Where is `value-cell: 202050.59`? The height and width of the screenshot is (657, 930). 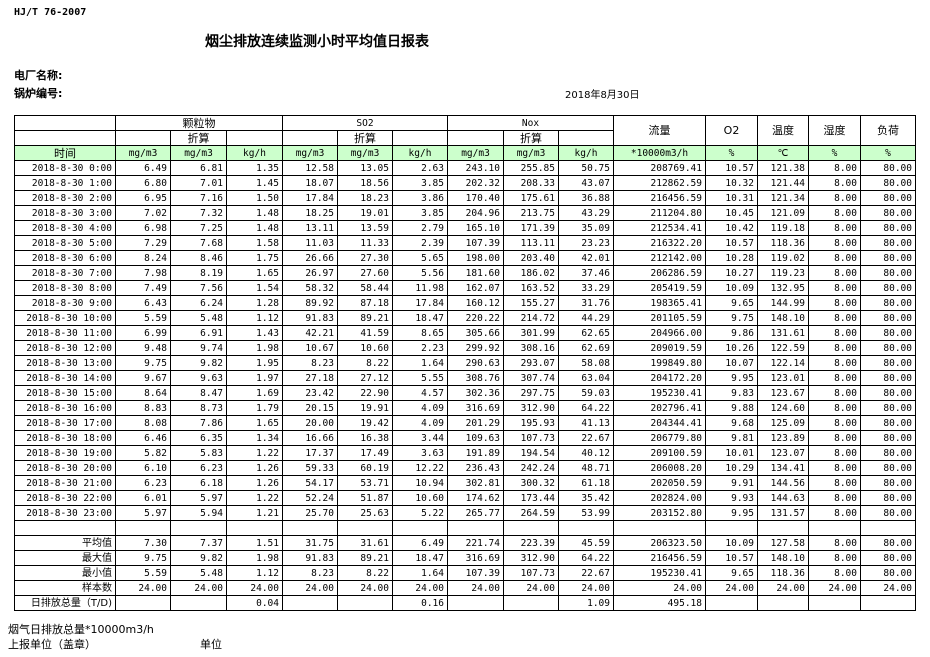
value-cell: 202050.59 is located at coordinates (659, 483).